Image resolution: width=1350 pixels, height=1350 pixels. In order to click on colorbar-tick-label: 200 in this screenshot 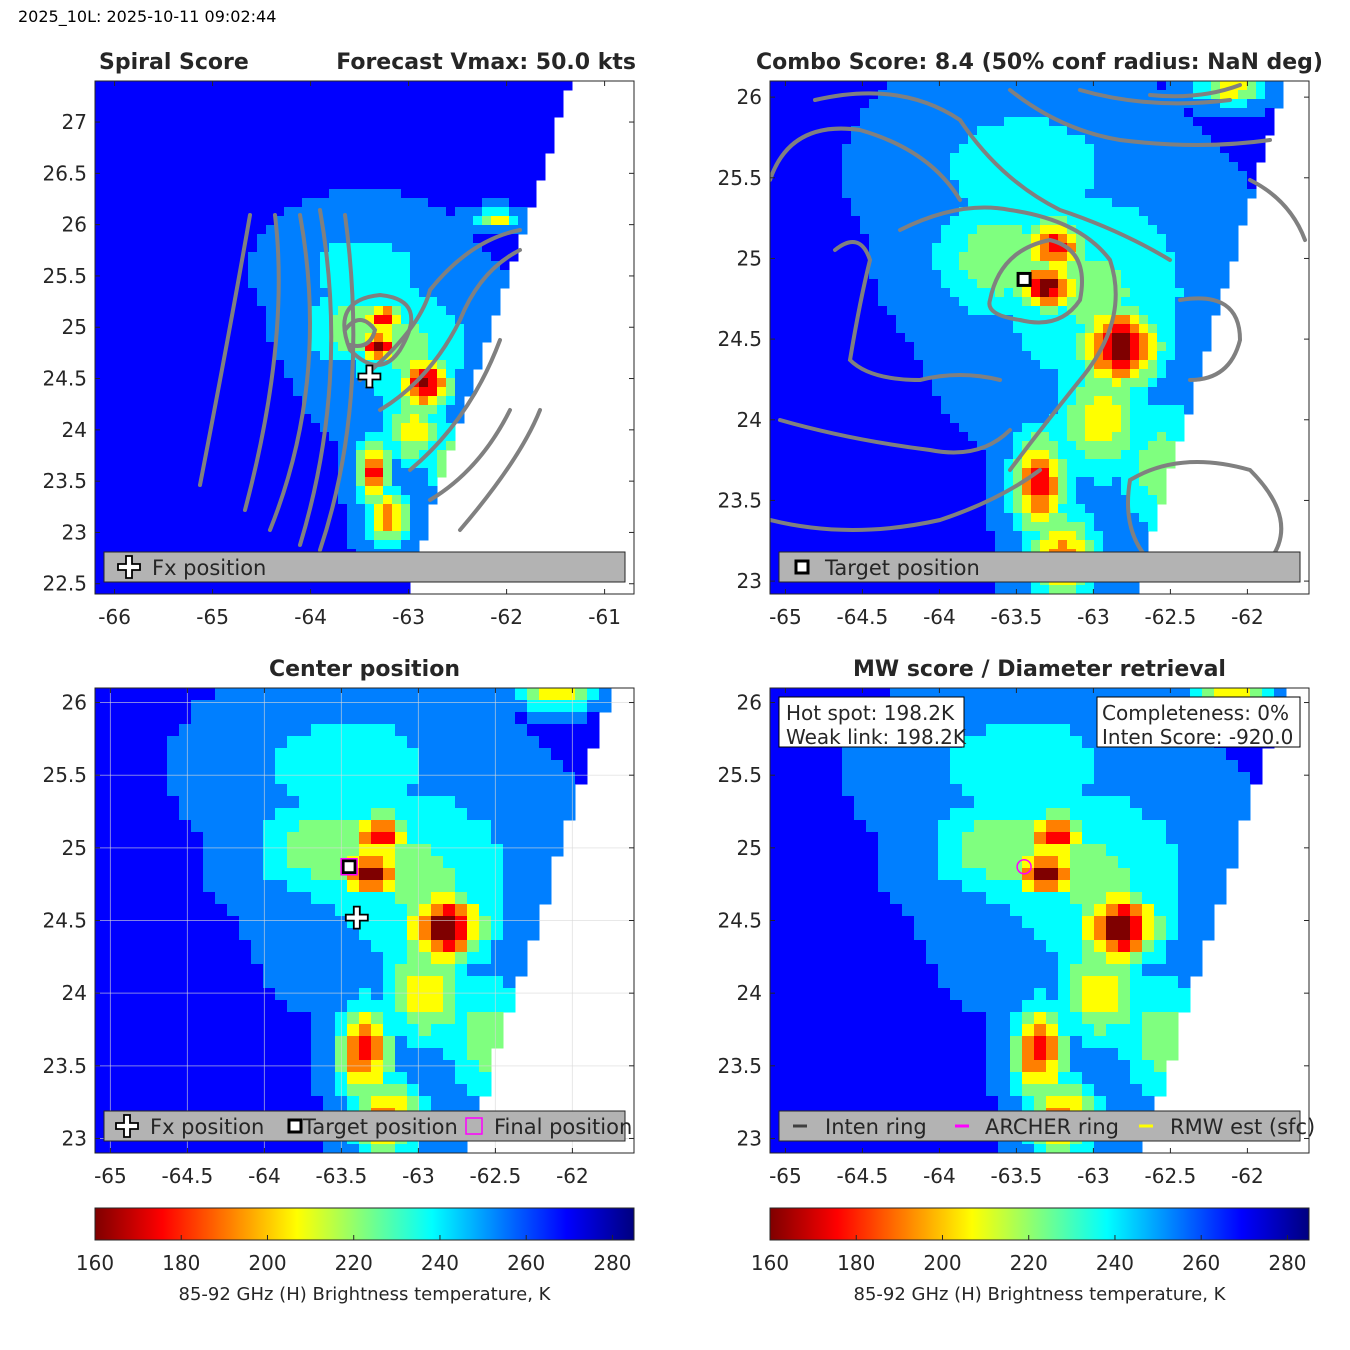, I will do `click(942, 1263)`.